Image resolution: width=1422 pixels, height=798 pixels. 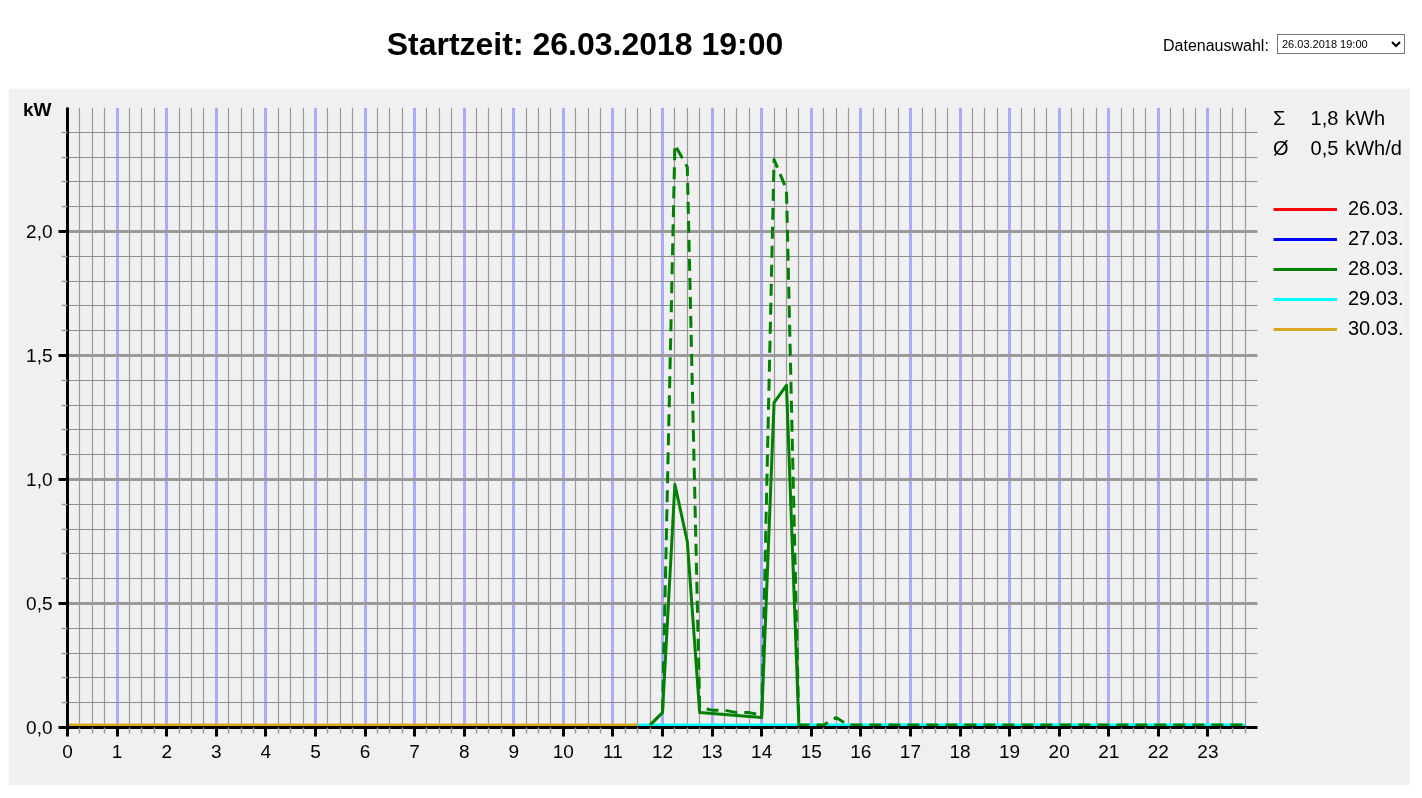 I want to click on x-tick-label: 17, so click(x=910, y=751).